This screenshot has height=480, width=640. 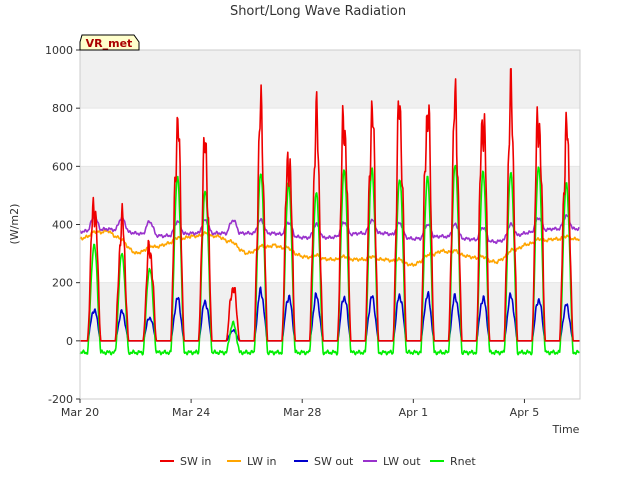 I want to click on legend-label: LW out, so click(x=402, y=461).